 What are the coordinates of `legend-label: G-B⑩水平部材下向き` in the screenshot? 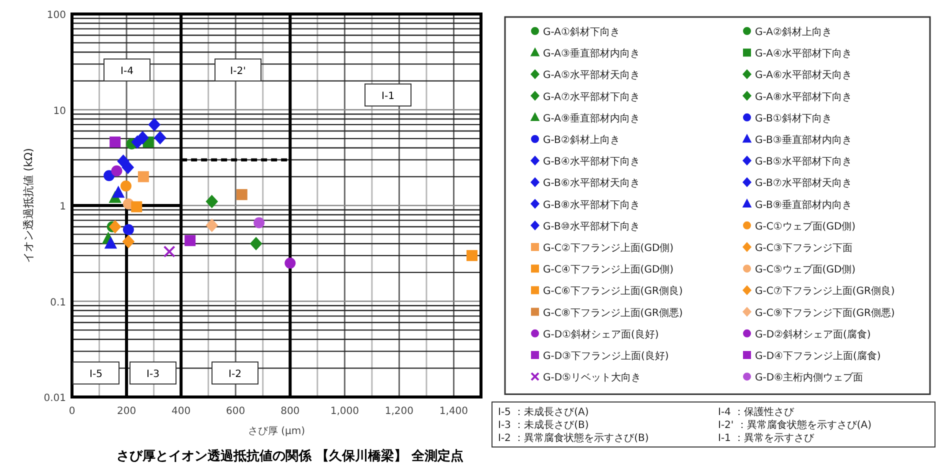 It's located at (591, 226).